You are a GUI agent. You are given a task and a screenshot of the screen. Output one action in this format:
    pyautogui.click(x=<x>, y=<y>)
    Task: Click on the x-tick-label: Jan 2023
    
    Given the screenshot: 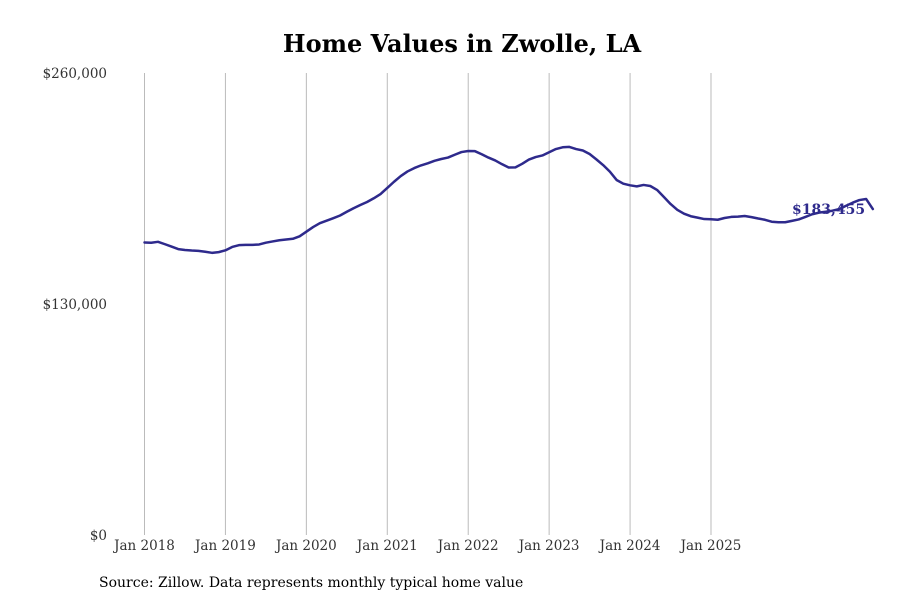 What is the action you would take?
    pyautogui.click(x=548, y=546)
    